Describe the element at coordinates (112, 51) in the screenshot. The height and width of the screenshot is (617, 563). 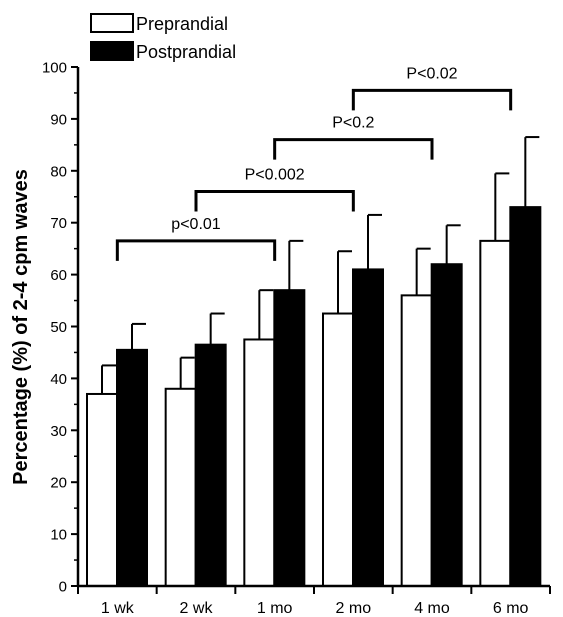
I see `legend-swatch-postprandial` at that location.